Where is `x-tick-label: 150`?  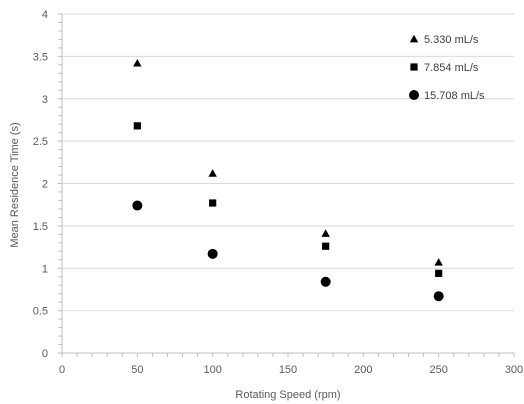 x-tick-label: 150 is located at coordinates (288, 370).